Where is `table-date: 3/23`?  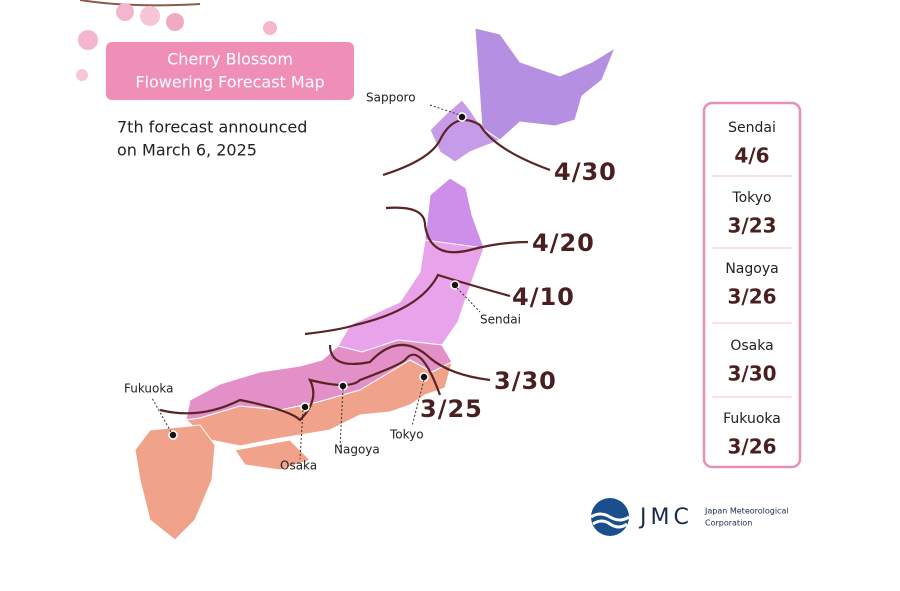 table-date: 3/23 is located at coordinates (751, 226).